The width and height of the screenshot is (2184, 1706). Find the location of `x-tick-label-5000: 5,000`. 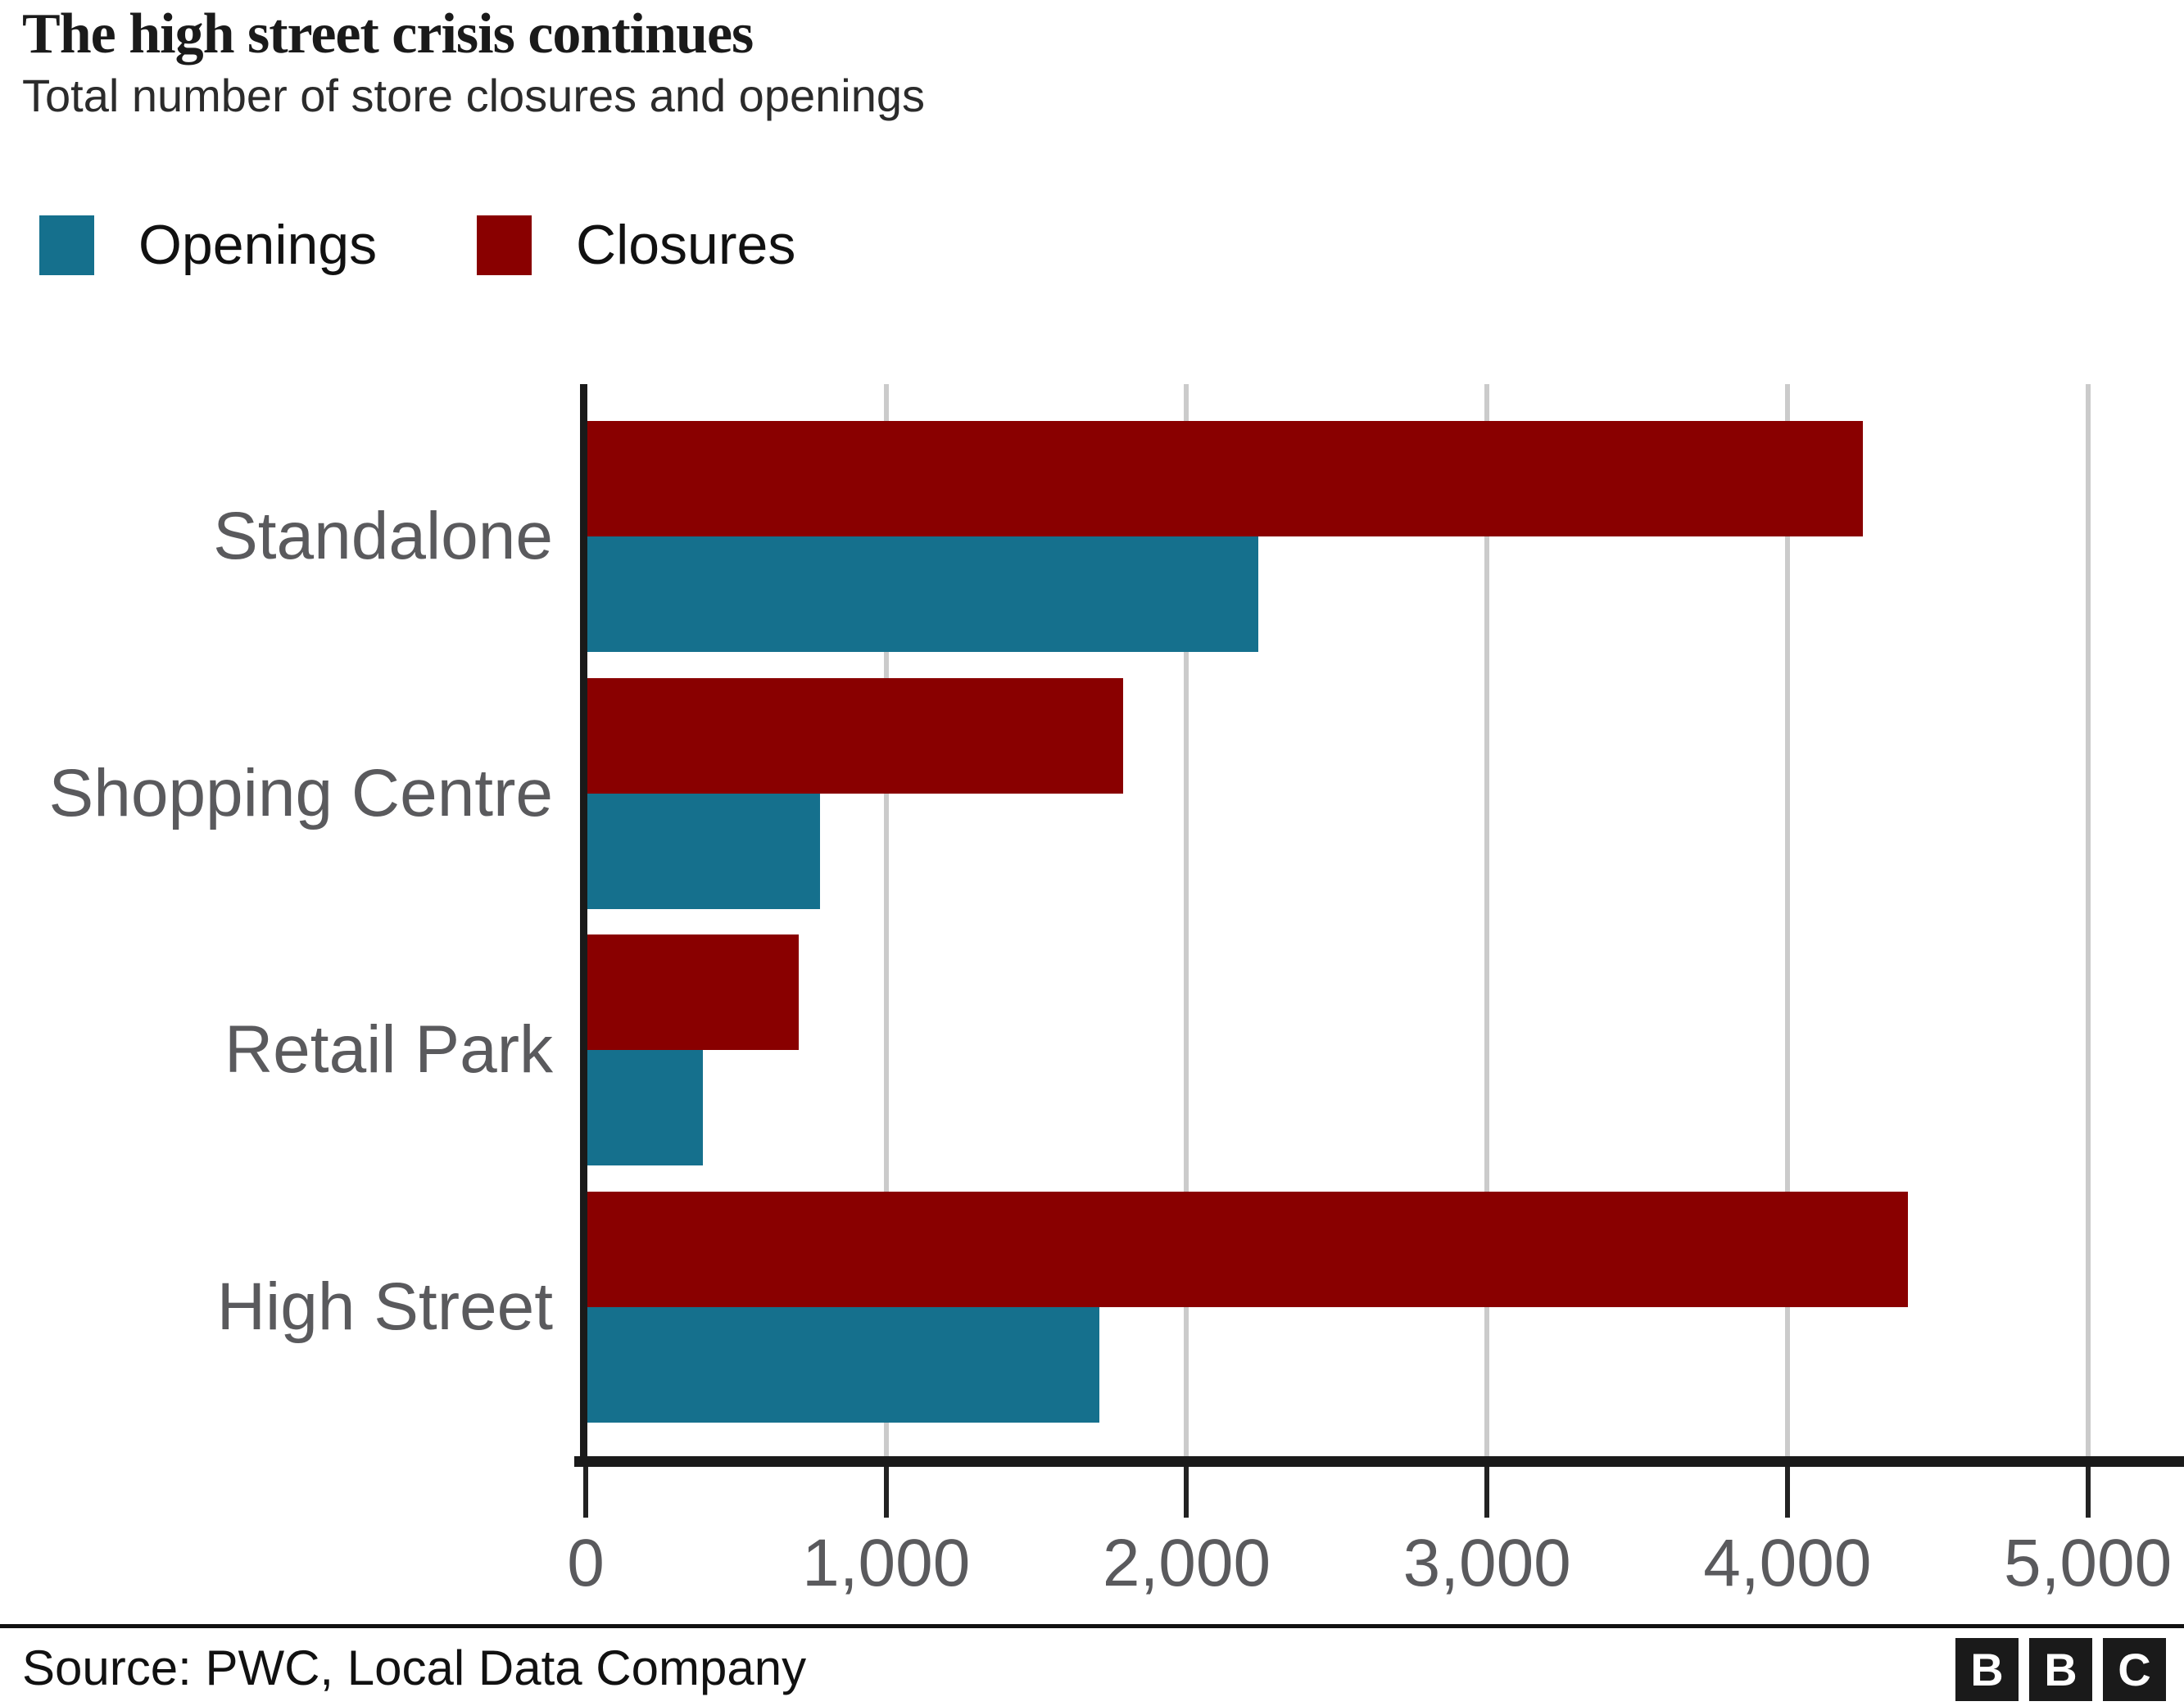

x-tick-label-5000: 5,000 is located at coordinates (2088, 1563).